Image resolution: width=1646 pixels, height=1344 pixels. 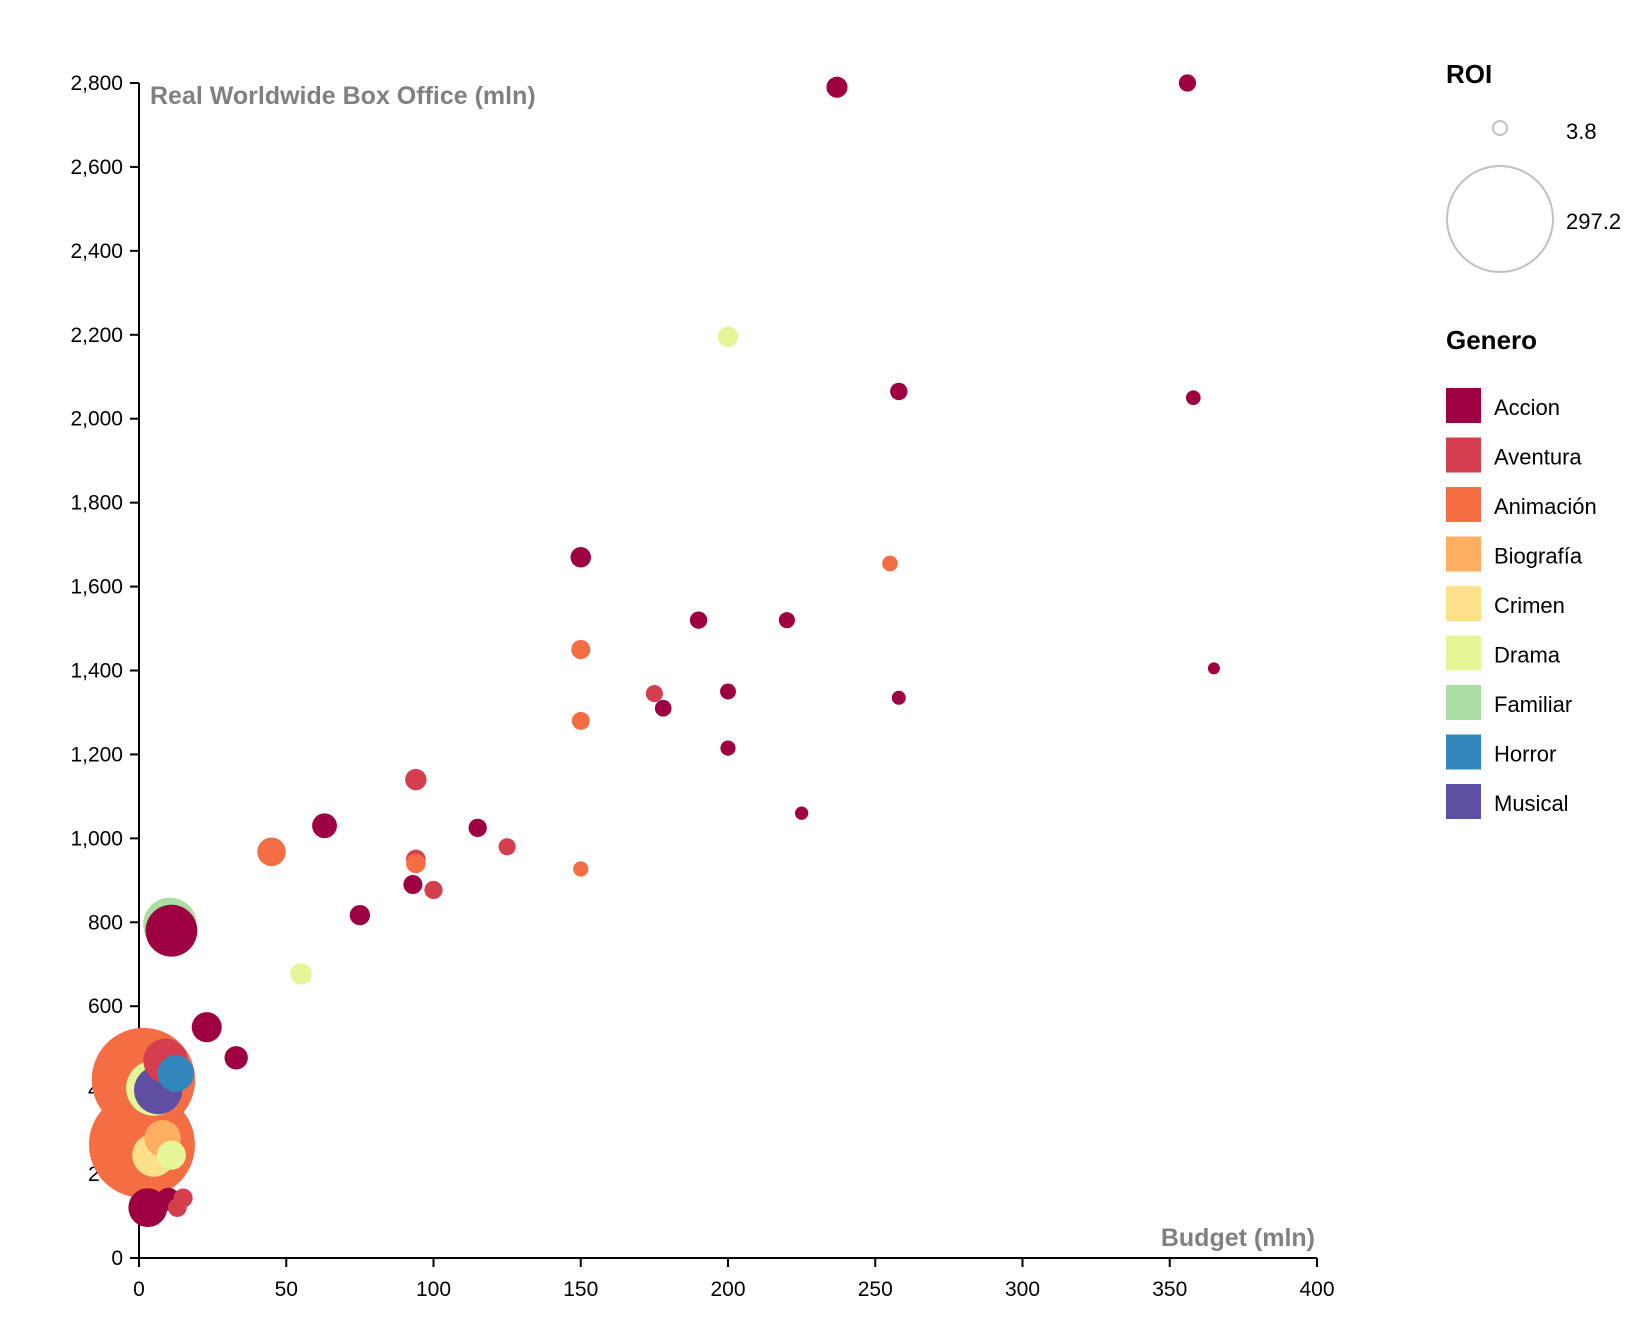 What do you see at coordinates (105, 922) in the screenshot?
I see `y-tick-label: 800` at bounding box center [105, 922].